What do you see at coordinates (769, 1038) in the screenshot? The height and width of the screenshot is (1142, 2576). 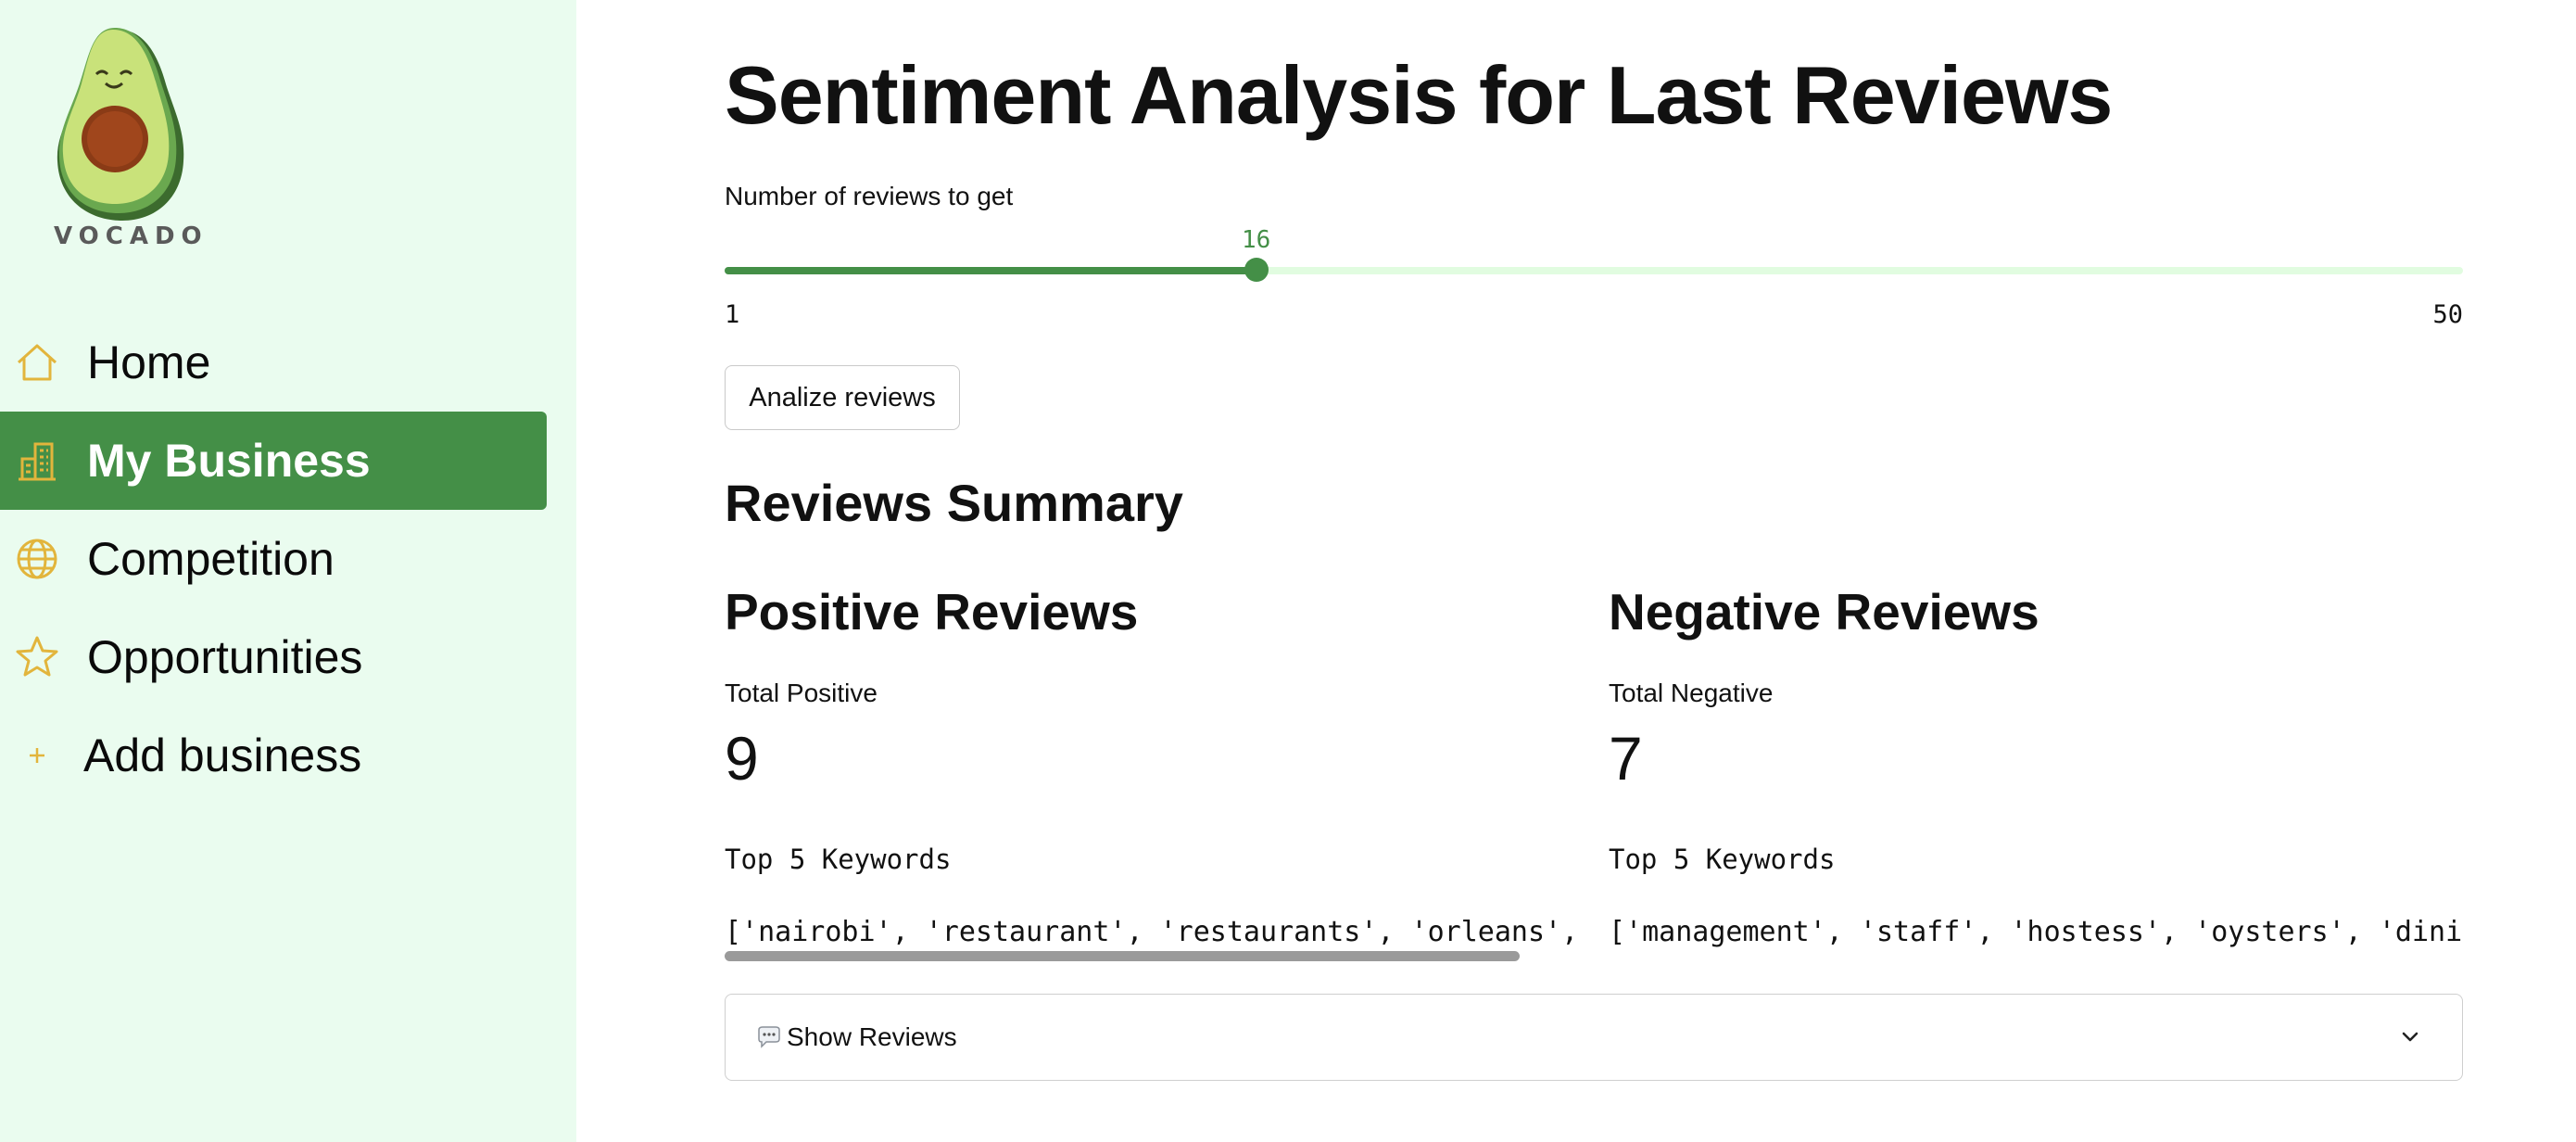 I see `speech-bubble-icon` at bounding box center [769, 1038].